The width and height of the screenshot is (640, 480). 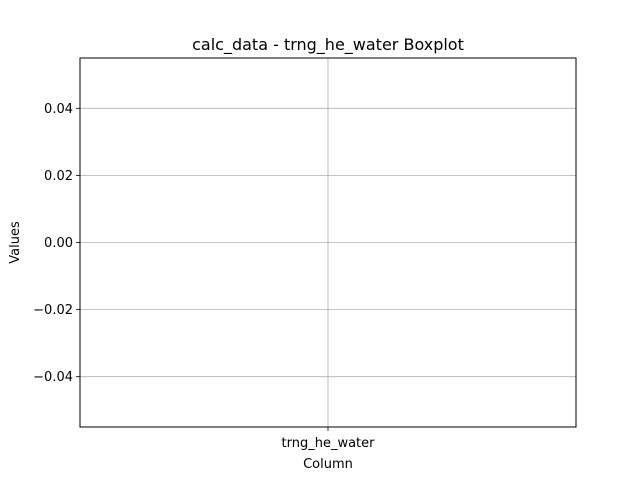 What do you see at coordinates (15, 242) in the screenshot?
I see `y-axis-label: Values` at bounding box center [15, 242].